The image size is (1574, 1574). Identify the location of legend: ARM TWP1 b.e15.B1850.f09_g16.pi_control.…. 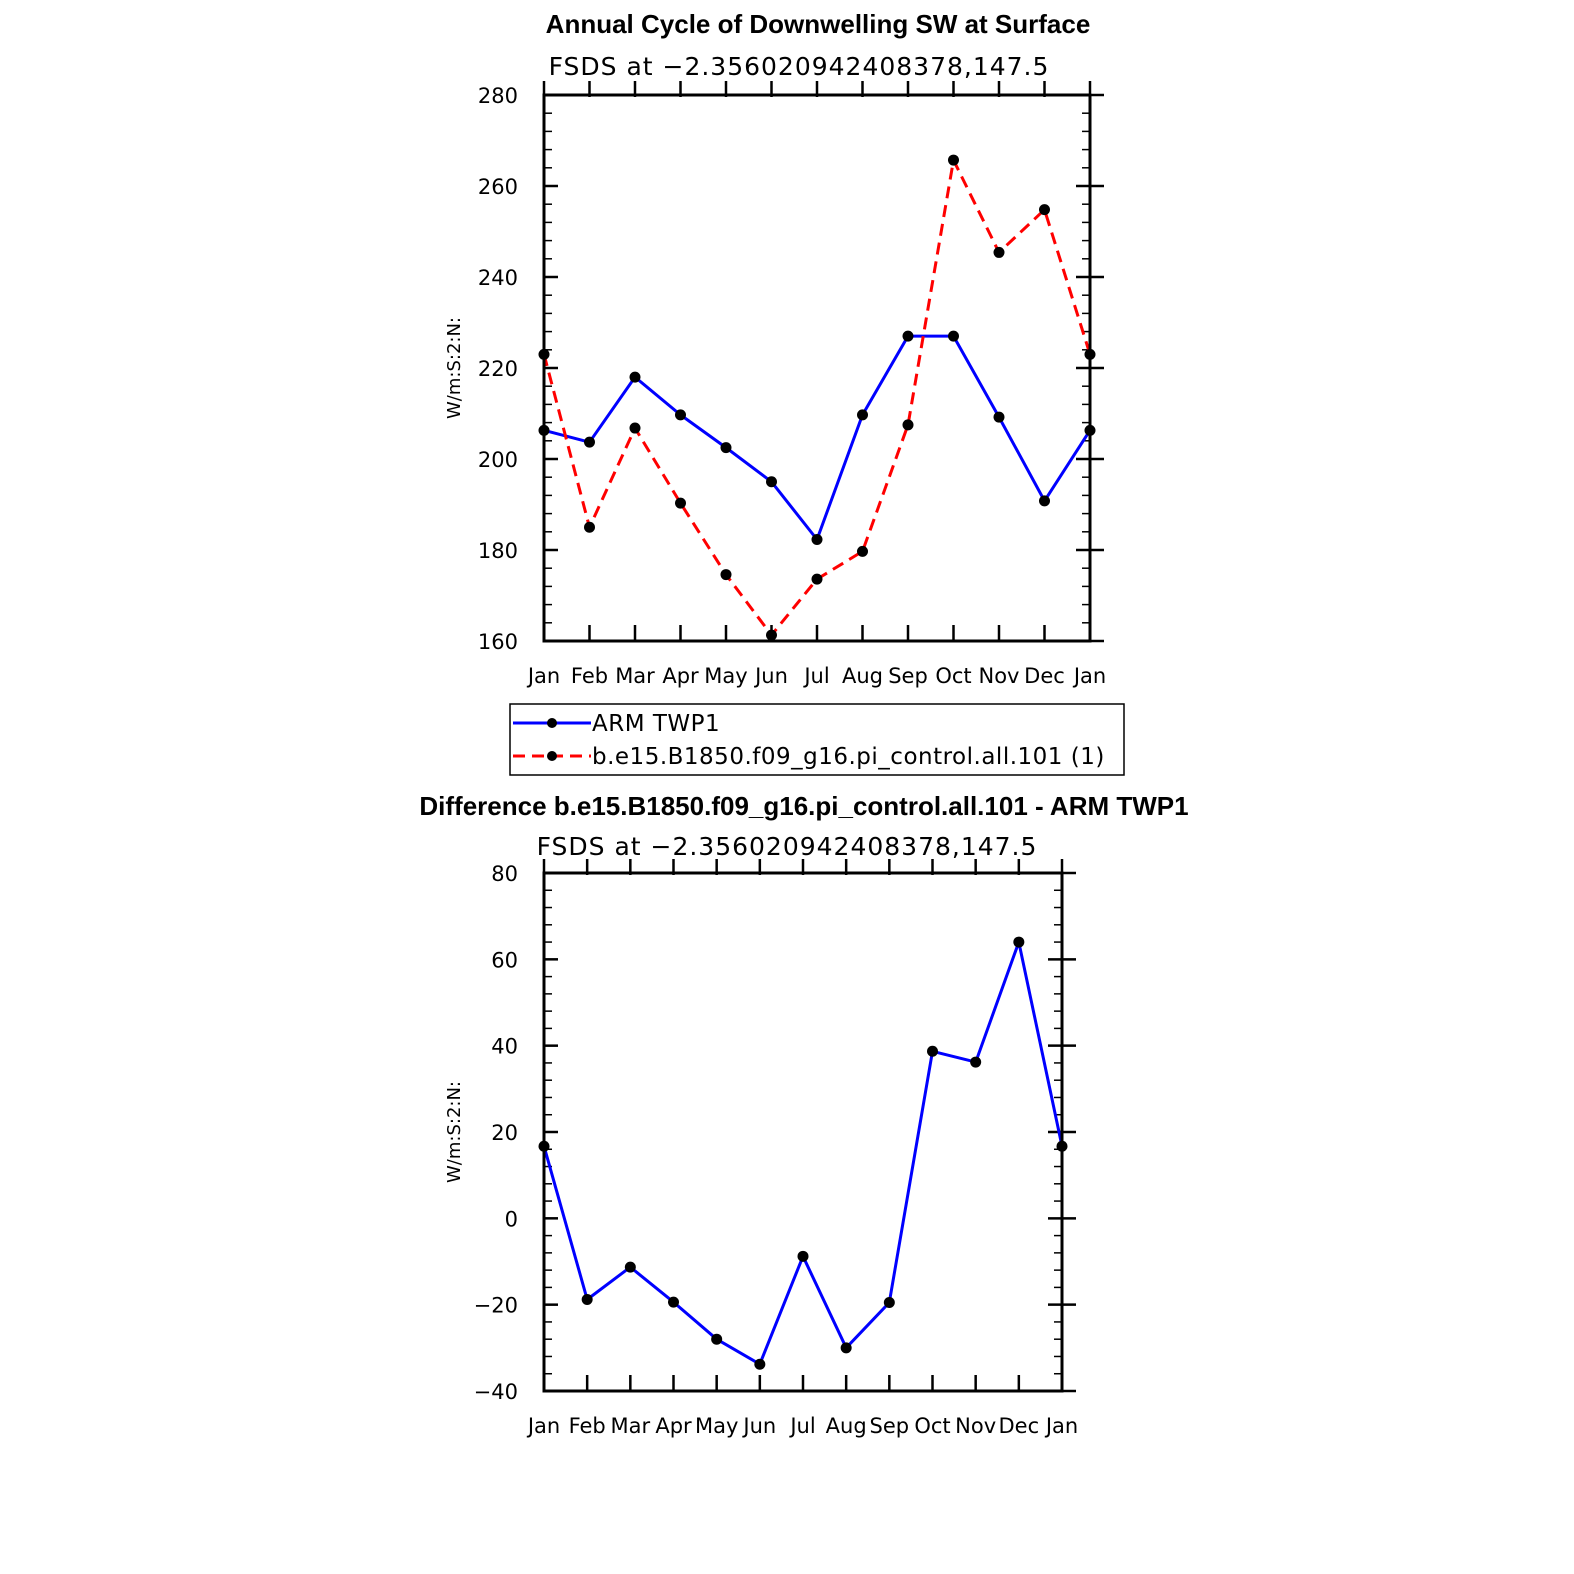
(817, 739).